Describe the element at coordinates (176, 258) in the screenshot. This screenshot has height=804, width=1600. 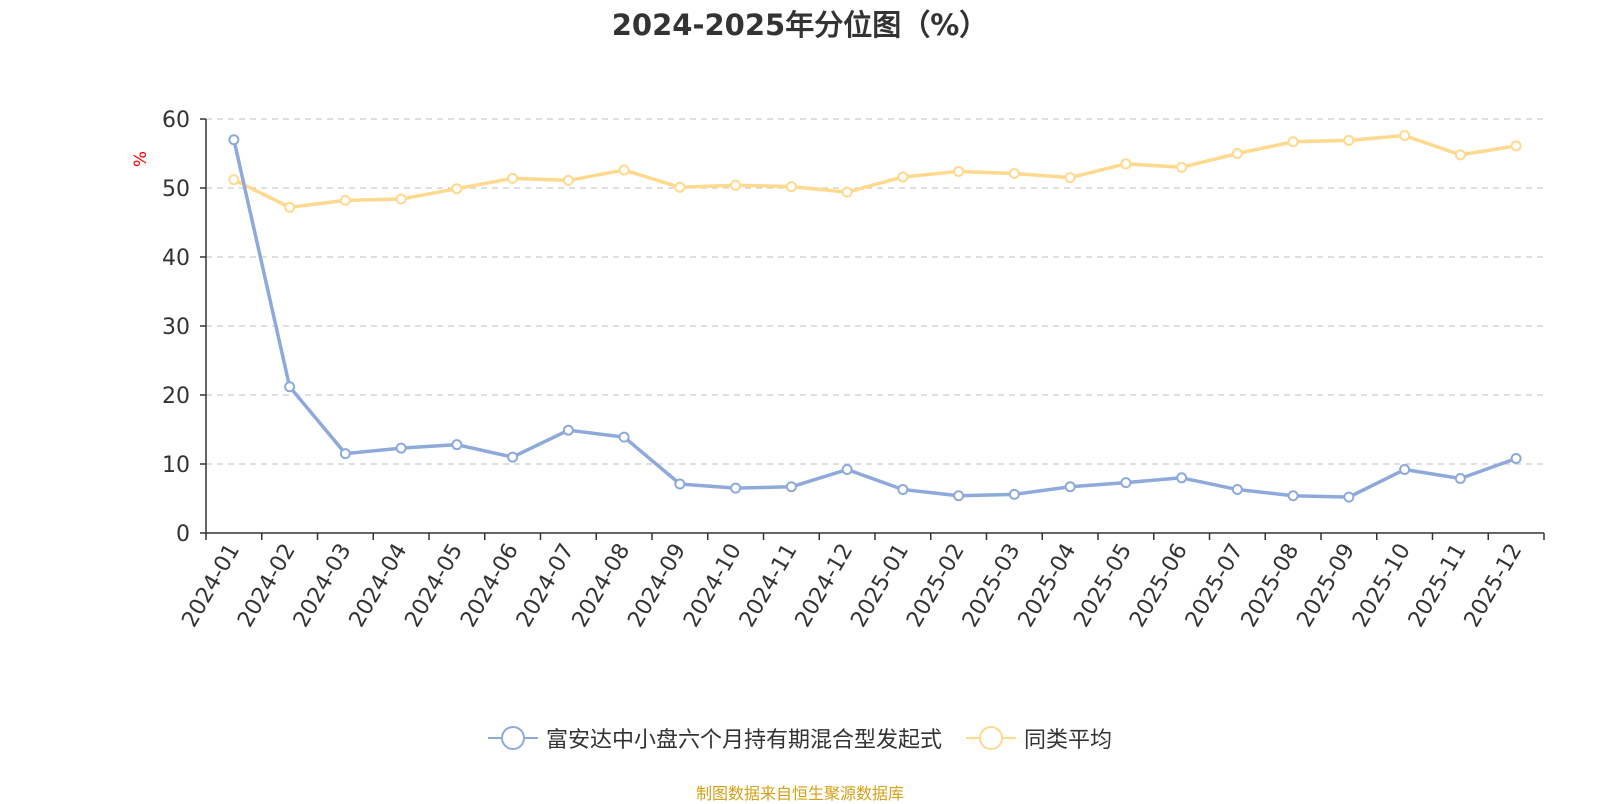
I see `y-tick-label: 40` at that location.